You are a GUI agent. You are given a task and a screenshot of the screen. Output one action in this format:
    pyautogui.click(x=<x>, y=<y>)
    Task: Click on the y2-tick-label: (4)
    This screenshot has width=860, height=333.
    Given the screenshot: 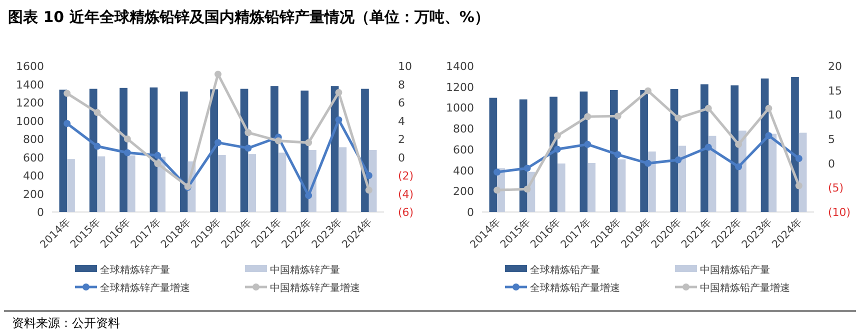 What is the action you would take?
    pyautogui.click(x=406, y=194)
    